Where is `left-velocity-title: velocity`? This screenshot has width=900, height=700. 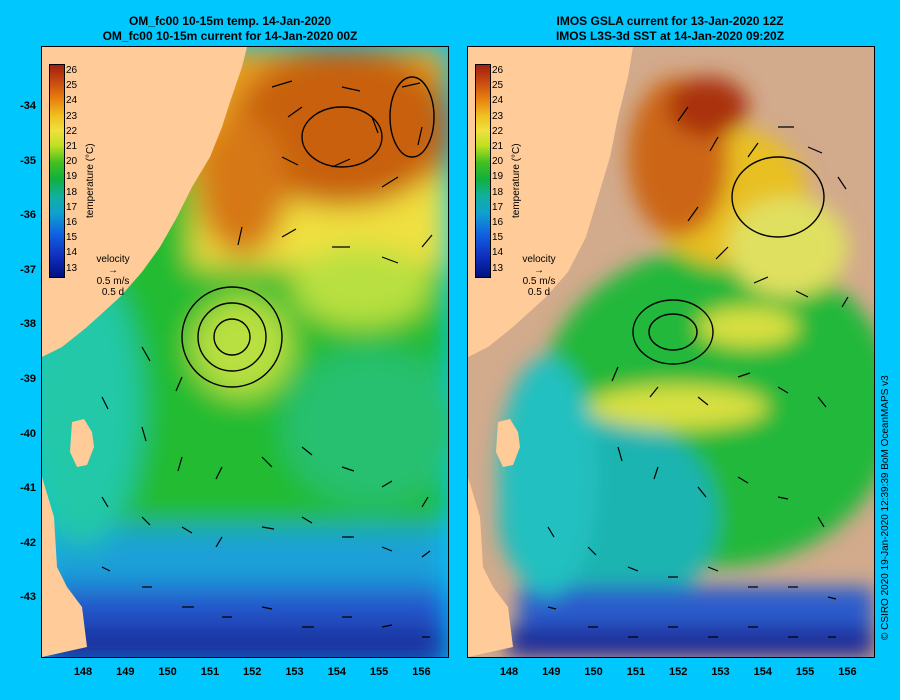
left-velocity-title: velocity is located at coordinates (113, 259).